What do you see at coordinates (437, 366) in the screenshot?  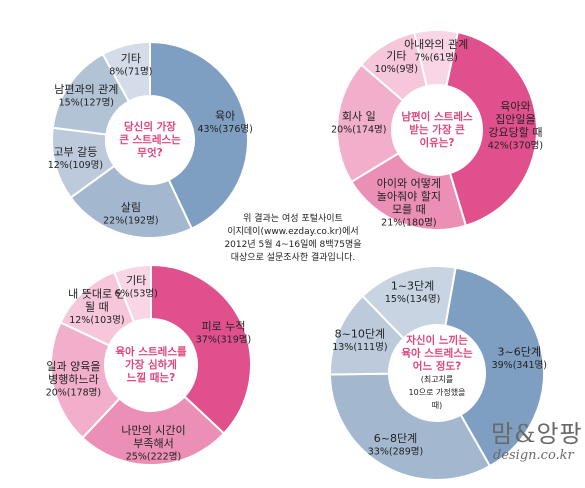 I see `chart-title: 어느 정도?` at bounding box center [437, 366].